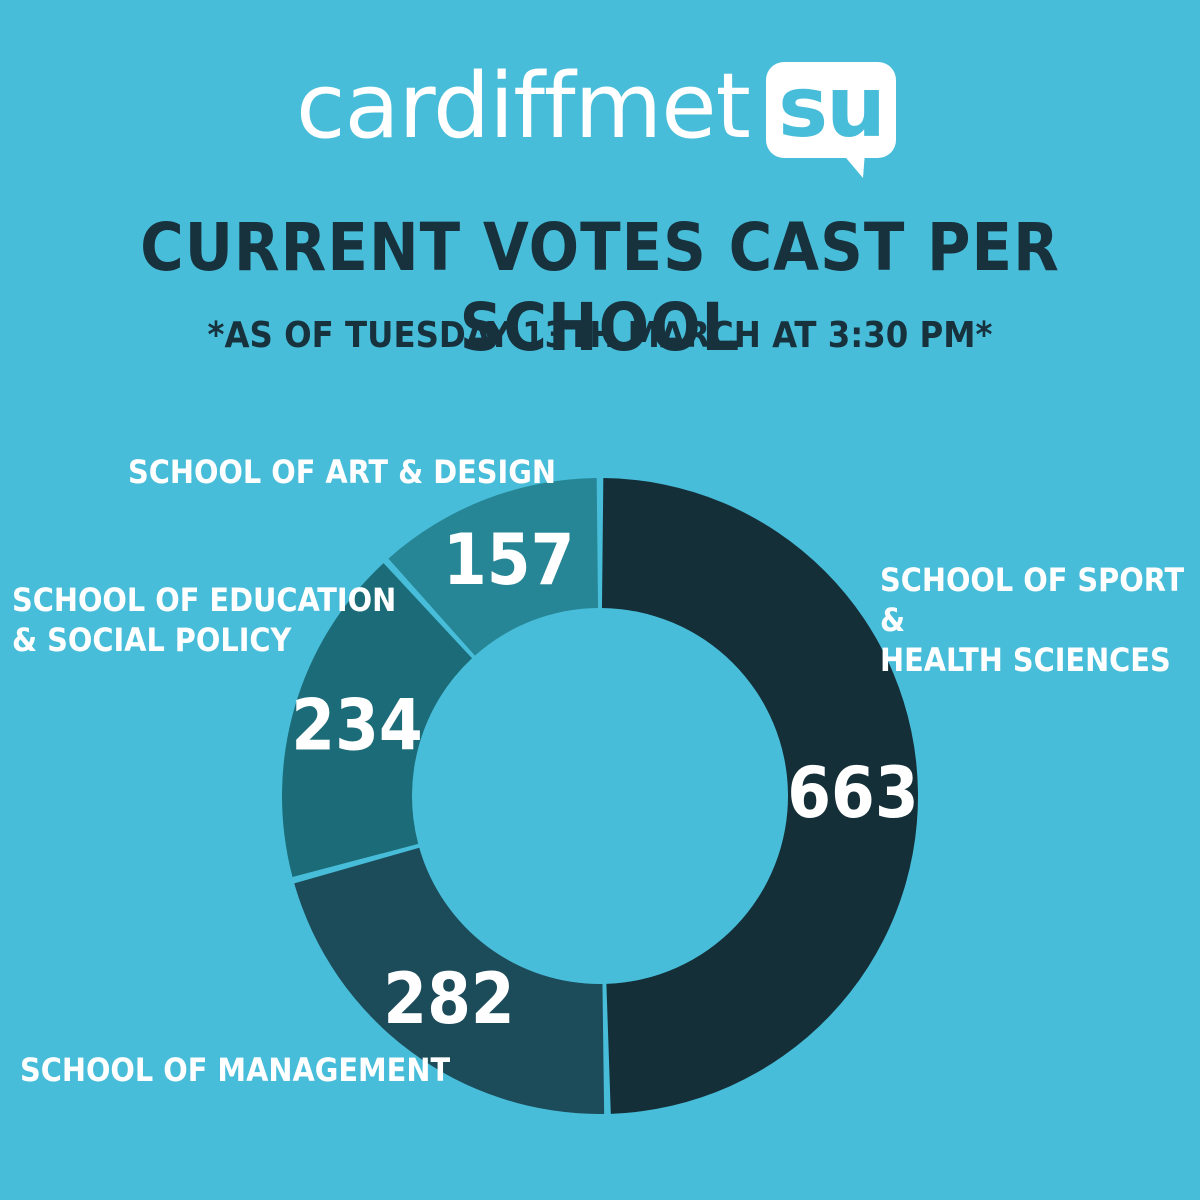 The image size is (1200, 1200). What do you see at coordinates (152, 640) in the screenshot?
I see `label-line: & SOCIAL POLICY` at bounding box center [152, 640].